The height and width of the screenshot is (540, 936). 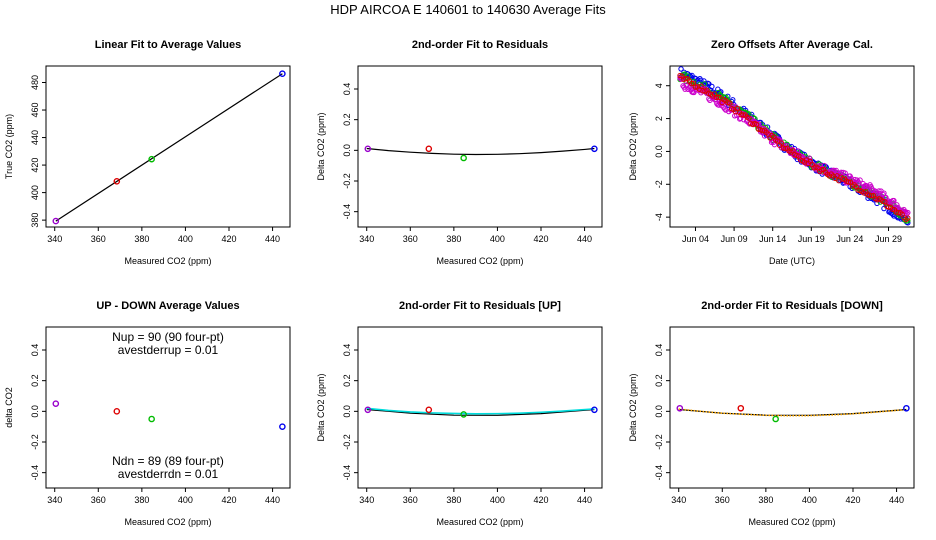 I want to click on x-tick-label: Jun 04, so click(x=695, y=239).